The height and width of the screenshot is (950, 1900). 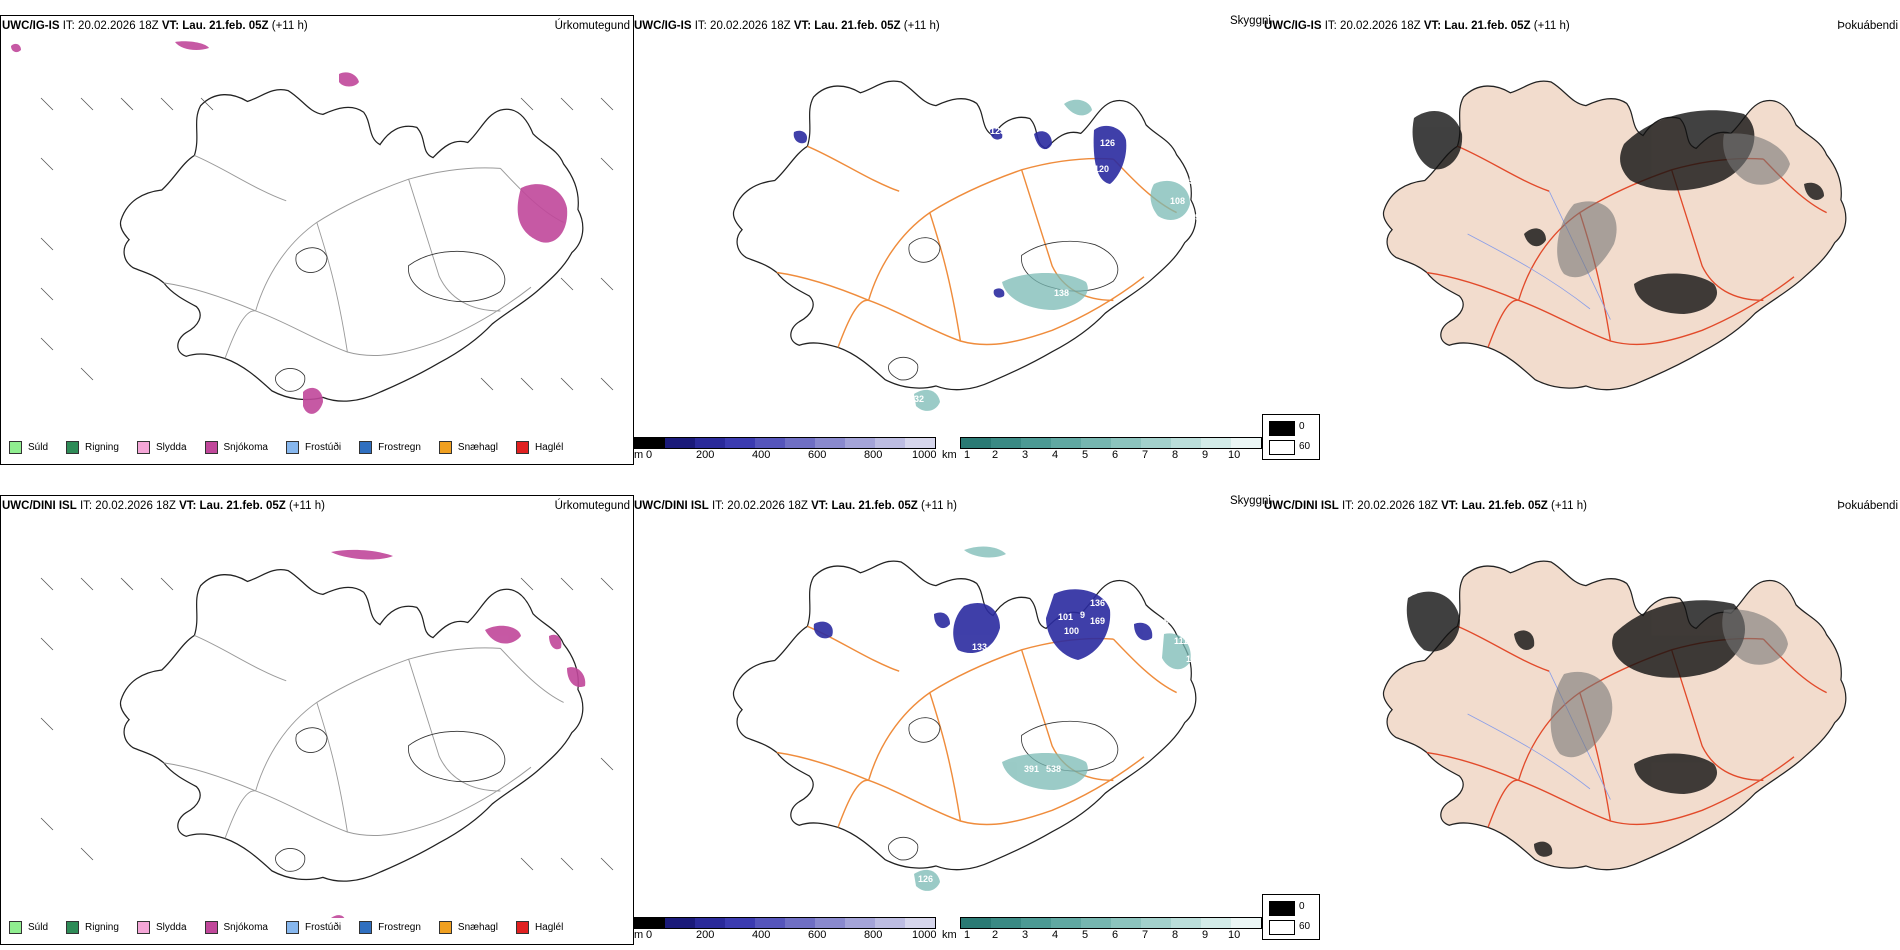 I want to click on fog-label: Þokuábendi, so click(x=1867, y=506).